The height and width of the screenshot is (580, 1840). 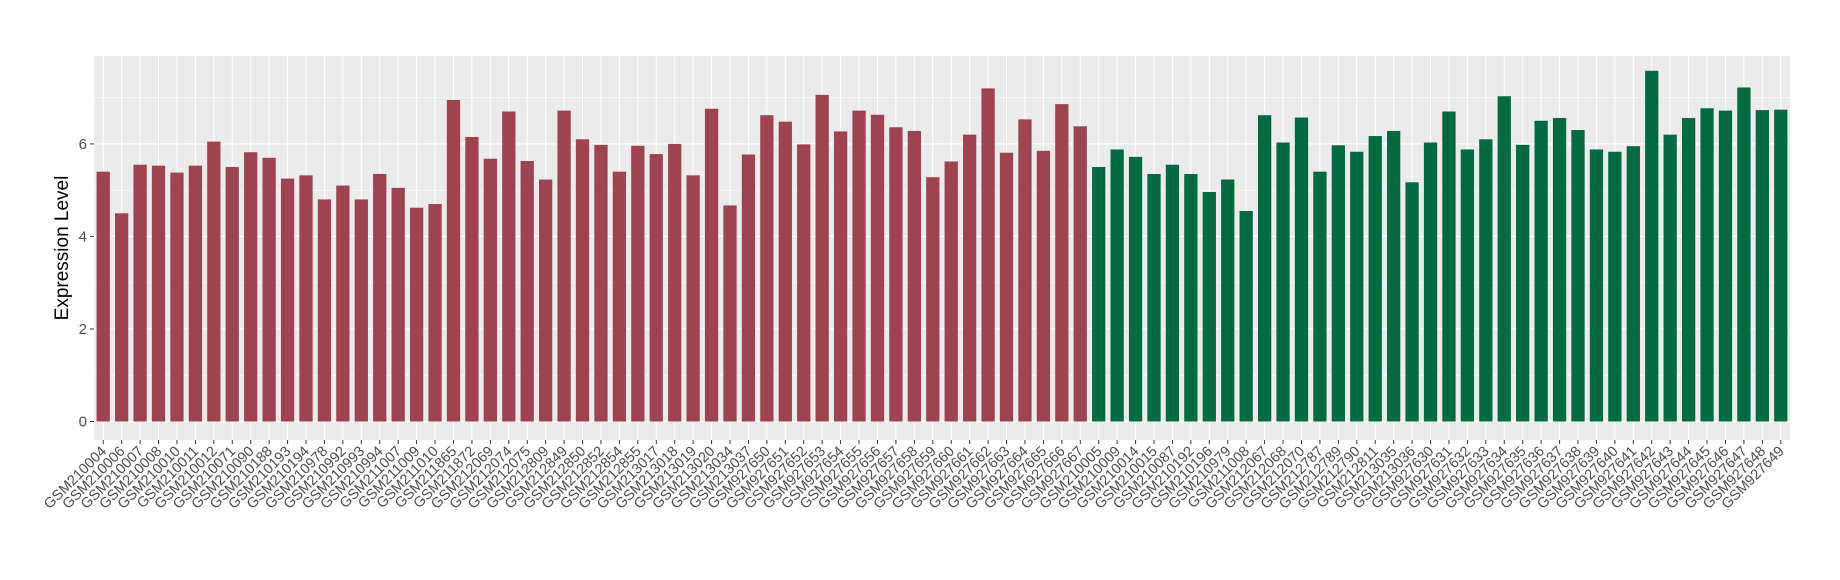 I want to click on y-tick-label: 6, so click(x=83, y=144).